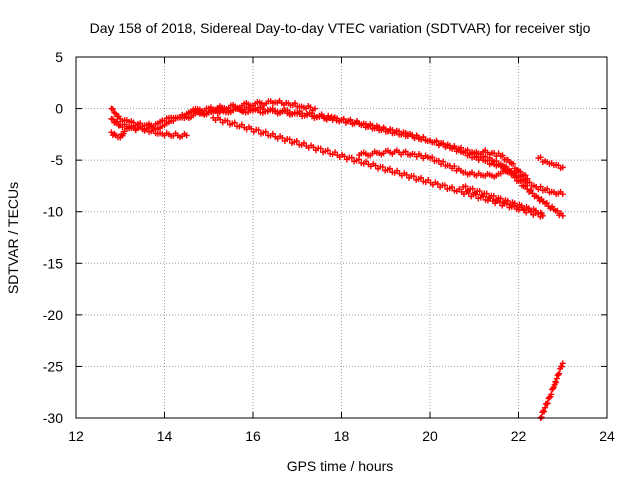 The height and width of the screenshot is (480, 640). Describe the element at coordinates (149, 132) in the screenshot. I see `series-arc-lower-left` at that location.